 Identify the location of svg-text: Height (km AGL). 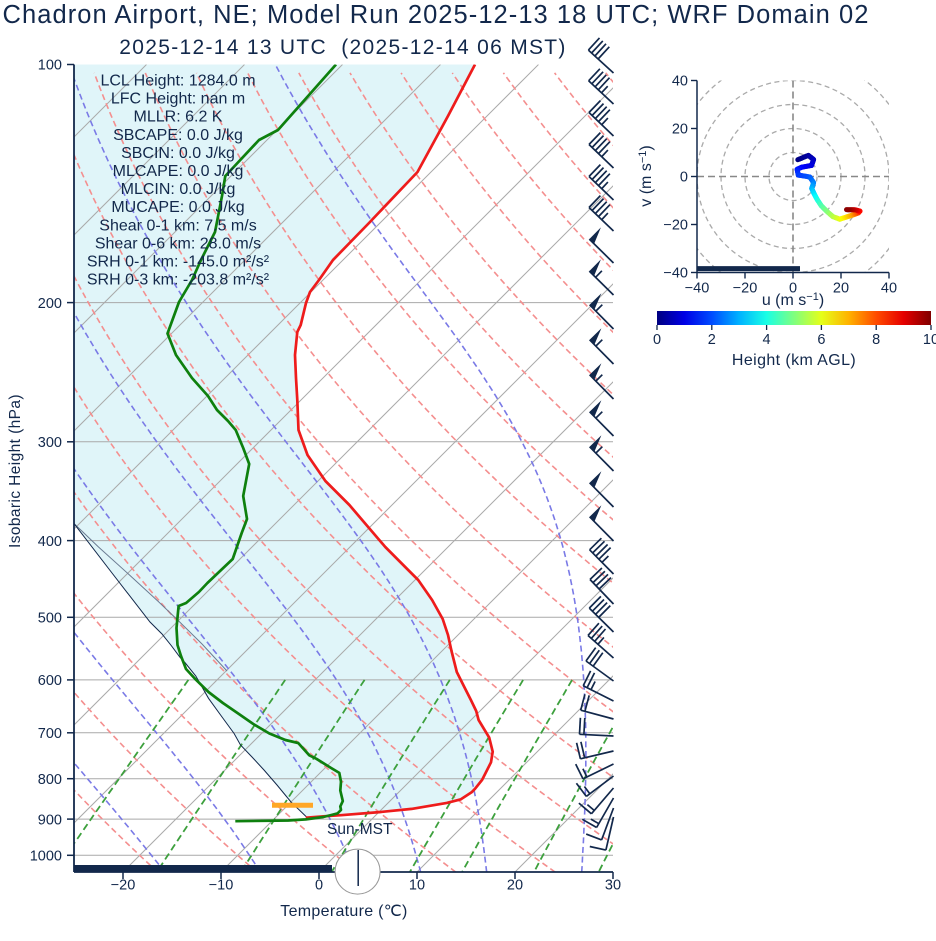
(794, 360).